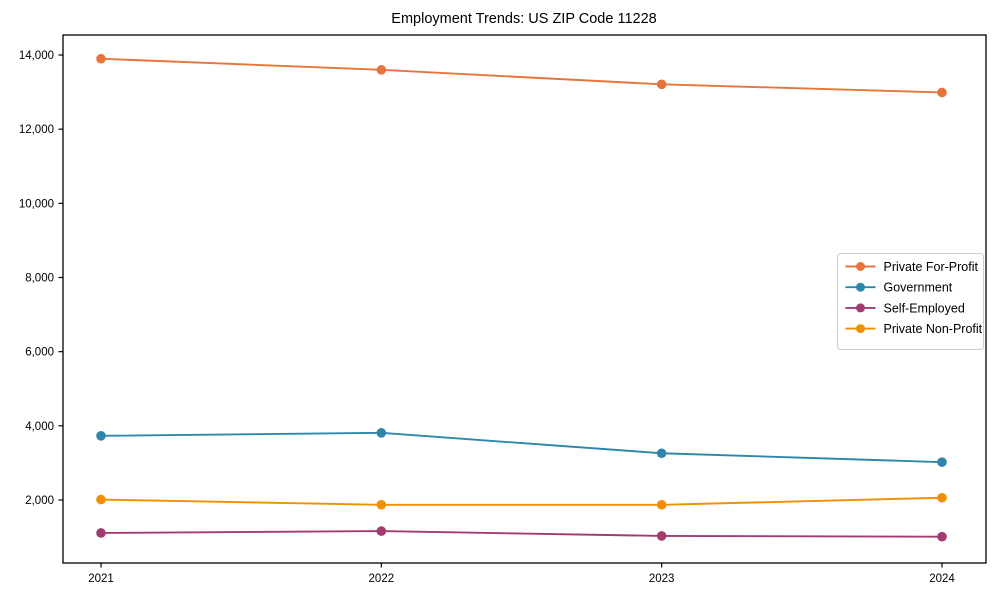  I want to click on series-line-self-employed, so click(521, 534).